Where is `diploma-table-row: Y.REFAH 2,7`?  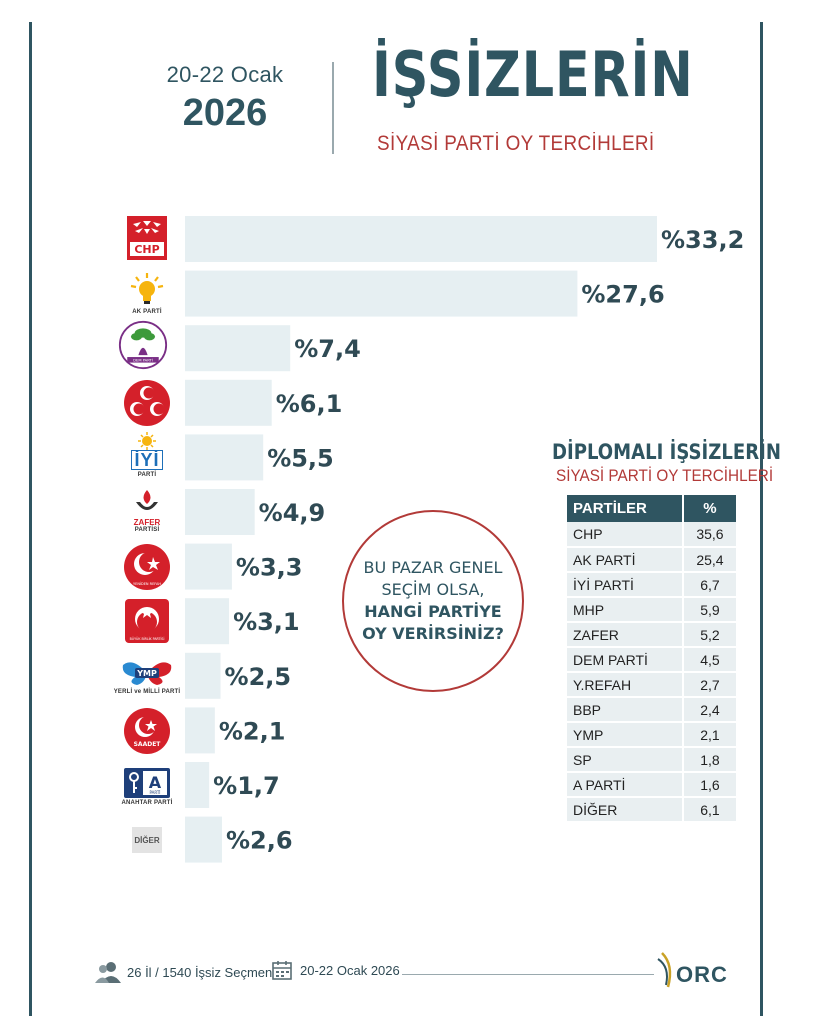 diploma-table-row: Y.REFAH 2,7 is located at coordinates (651, 685).